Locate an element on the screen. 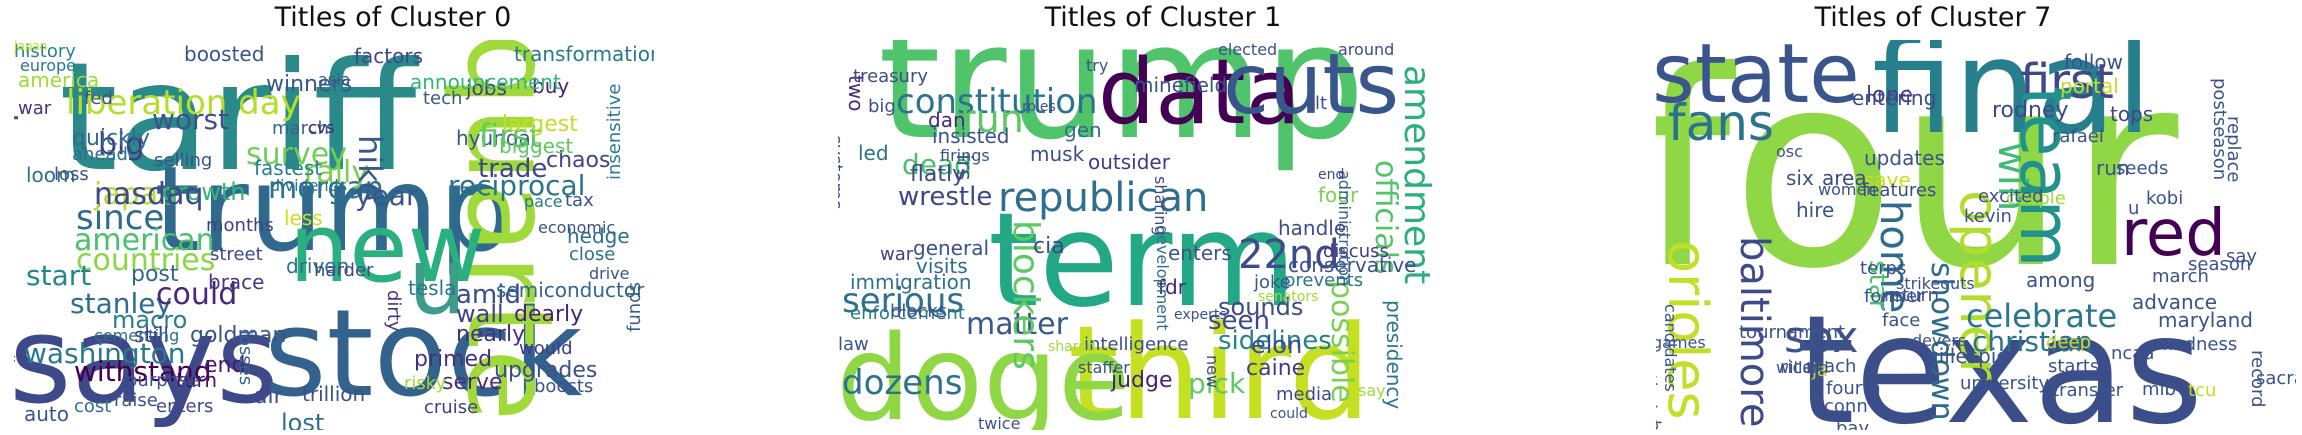  cloud-word: games is located at coordinates (1681, 342).